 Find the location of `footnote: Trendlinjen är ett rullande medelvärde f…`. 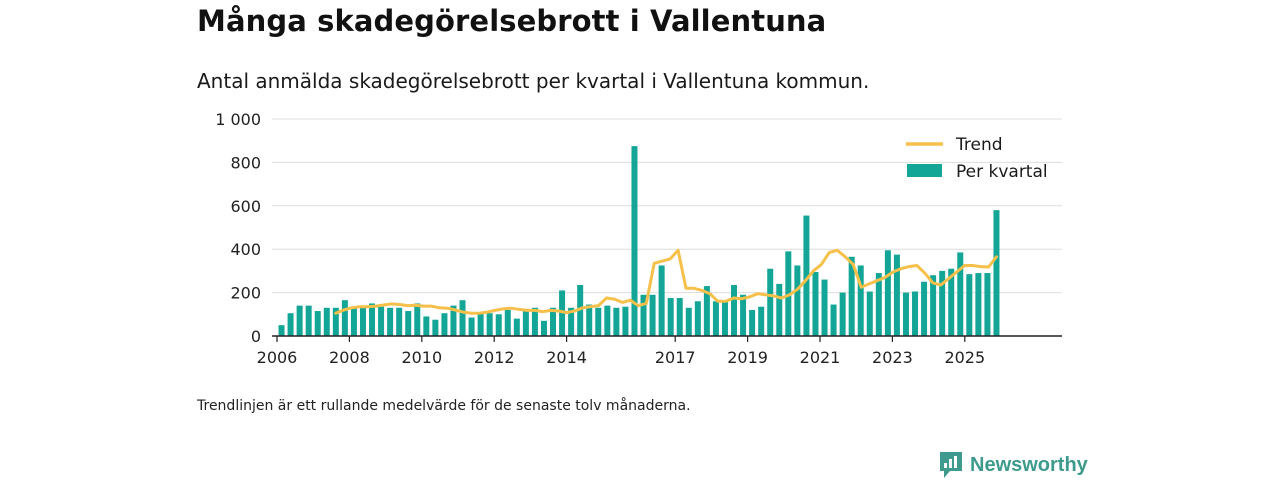

footnote: Trendlinjen är ett rullande medelvärde f… is located at coordinates (444, 406).